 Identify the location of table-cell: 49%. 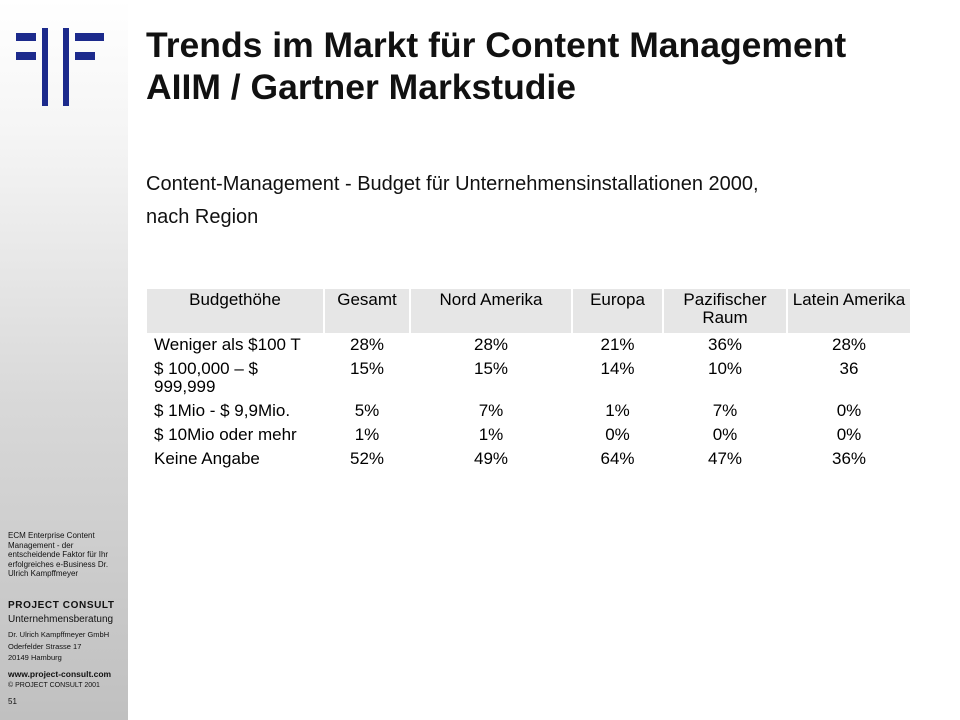
(491, 458).